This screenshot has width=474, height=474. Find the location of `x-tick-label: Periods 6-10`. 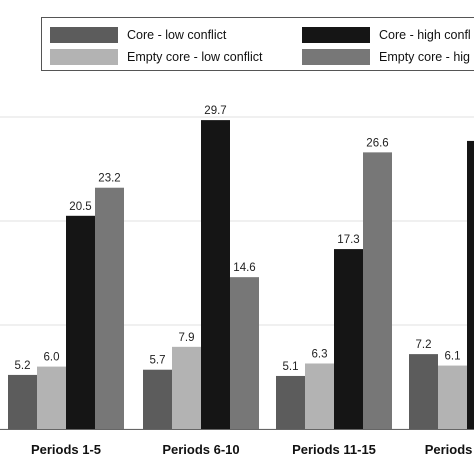

x-tick-label: Periods 6-10 is located at coordinates (200, 449).